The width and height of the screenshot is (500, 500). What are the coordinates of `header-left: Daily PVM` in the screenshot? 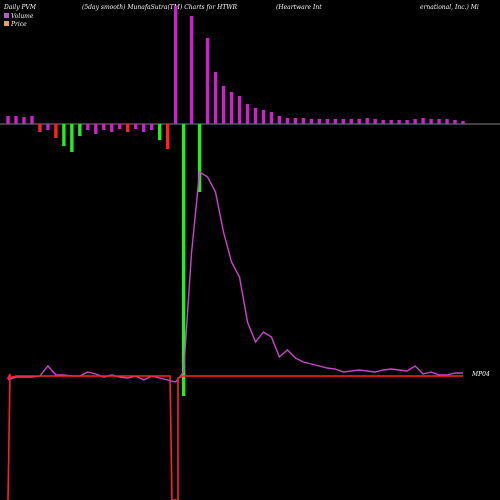 It's located at (20, 7).